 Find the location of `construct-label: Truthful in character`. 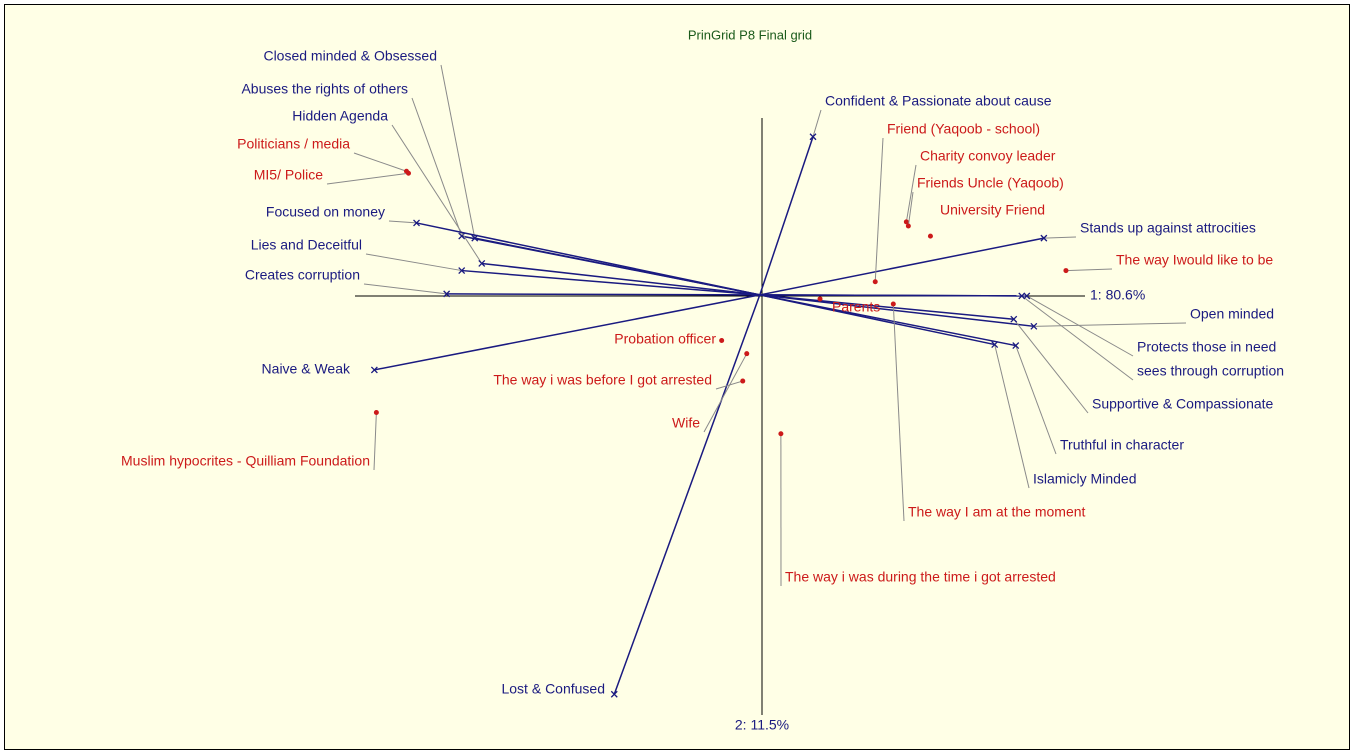

construct-label: Truthful in character is located at coordinates (1122, 445).